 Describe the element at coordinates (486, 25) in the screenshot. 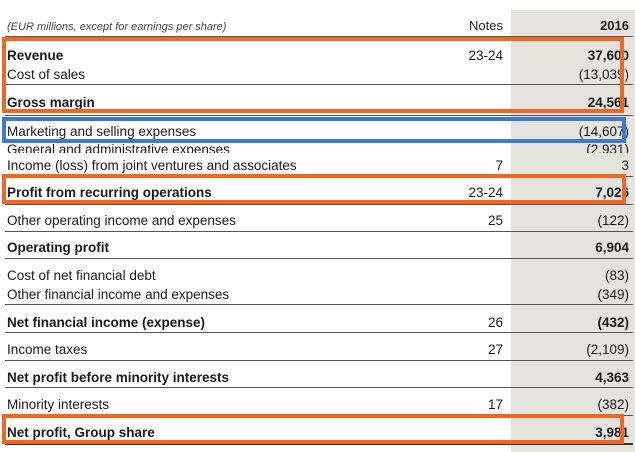

I see `notes-column-header: Notes` at that location.